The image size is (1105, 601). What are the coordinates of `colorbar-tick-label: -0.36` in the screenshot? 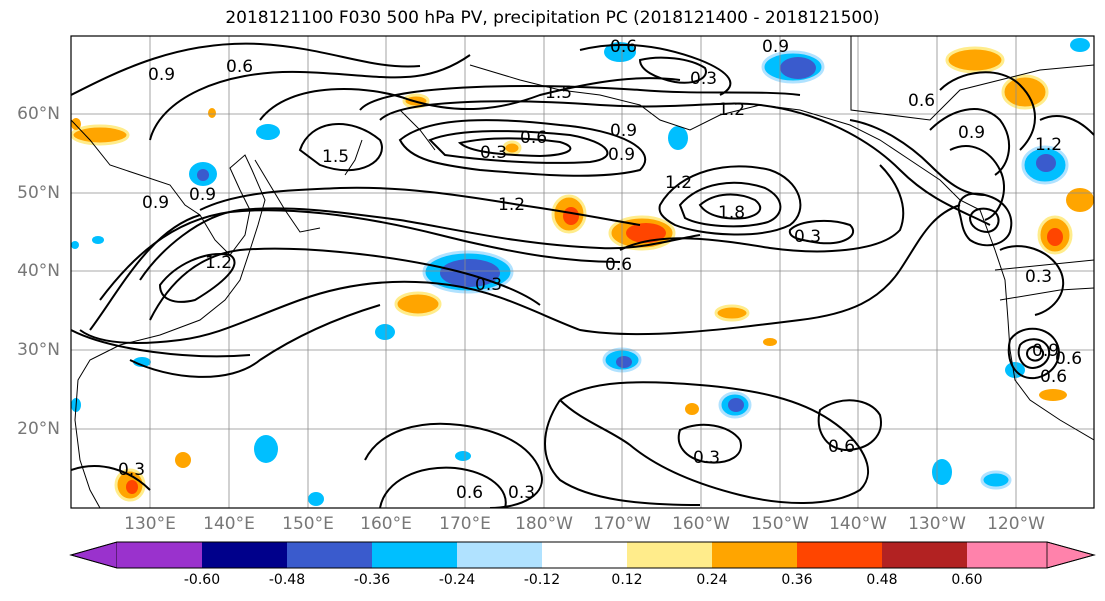 It's located at (372, 580).